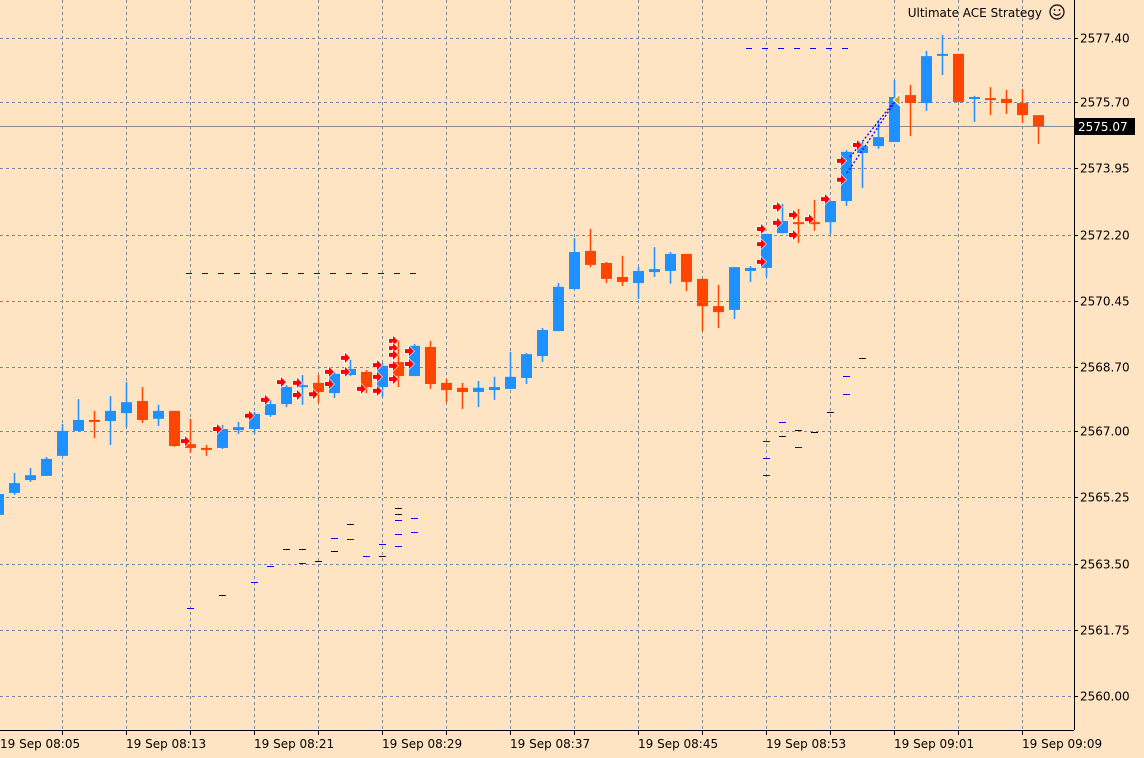  What do you see at coordinates (294, 744) in the screenshot?
I see `time-tick-label: 19 Sep 08:21` at bounding box center [294, 744].